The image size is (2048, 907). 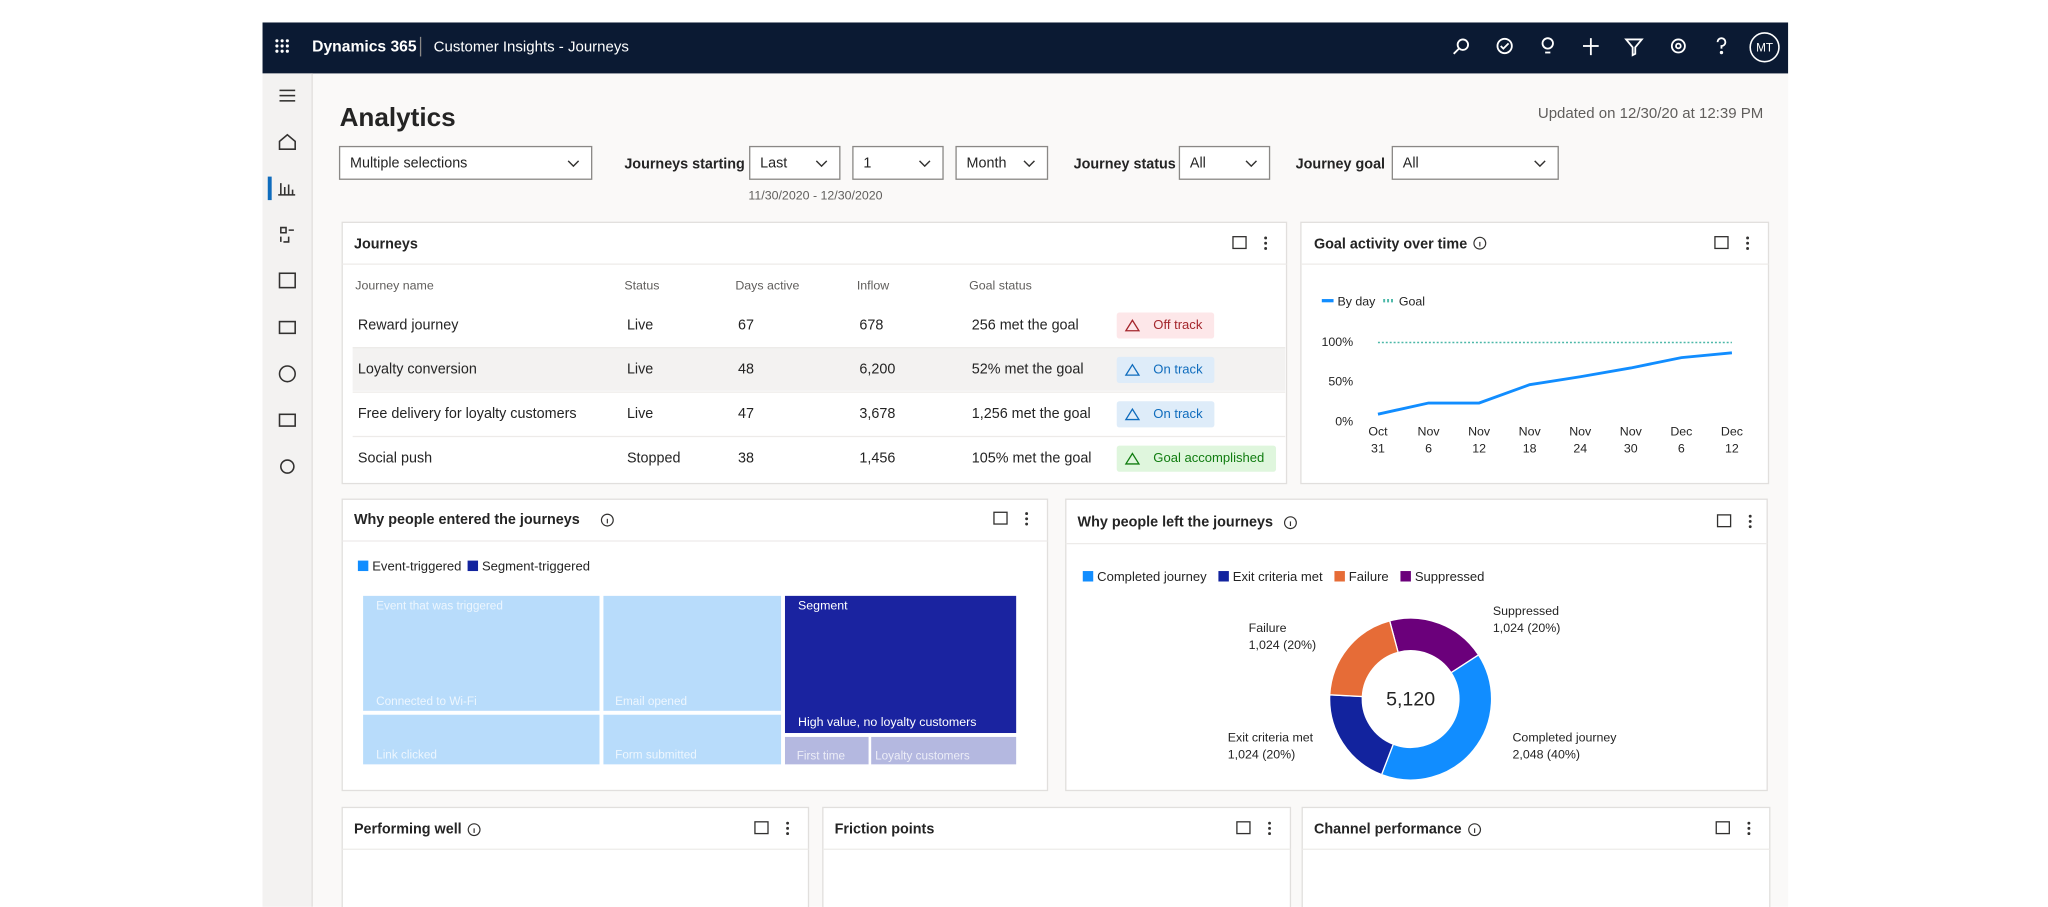 What do you see at coordinates (746, 459) in the screenshot?
I see `cell: 38` at bounding box center [746, 459].